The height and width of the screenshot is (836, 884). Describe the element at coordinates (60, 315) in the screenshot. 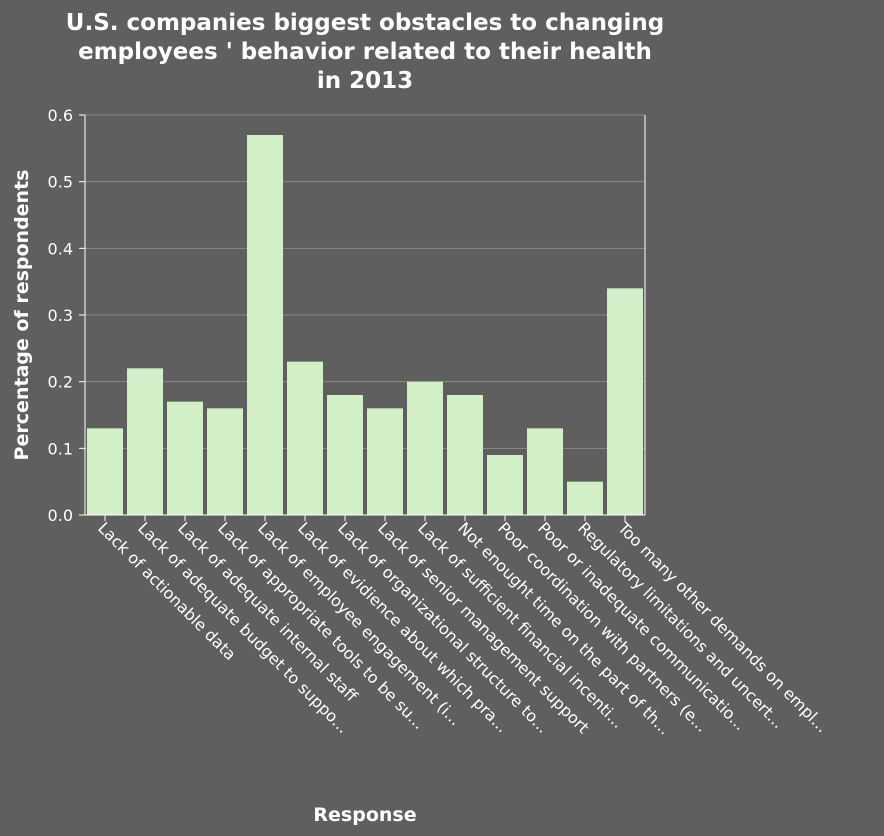

I see `y-tick-label: 0.3` at that location.